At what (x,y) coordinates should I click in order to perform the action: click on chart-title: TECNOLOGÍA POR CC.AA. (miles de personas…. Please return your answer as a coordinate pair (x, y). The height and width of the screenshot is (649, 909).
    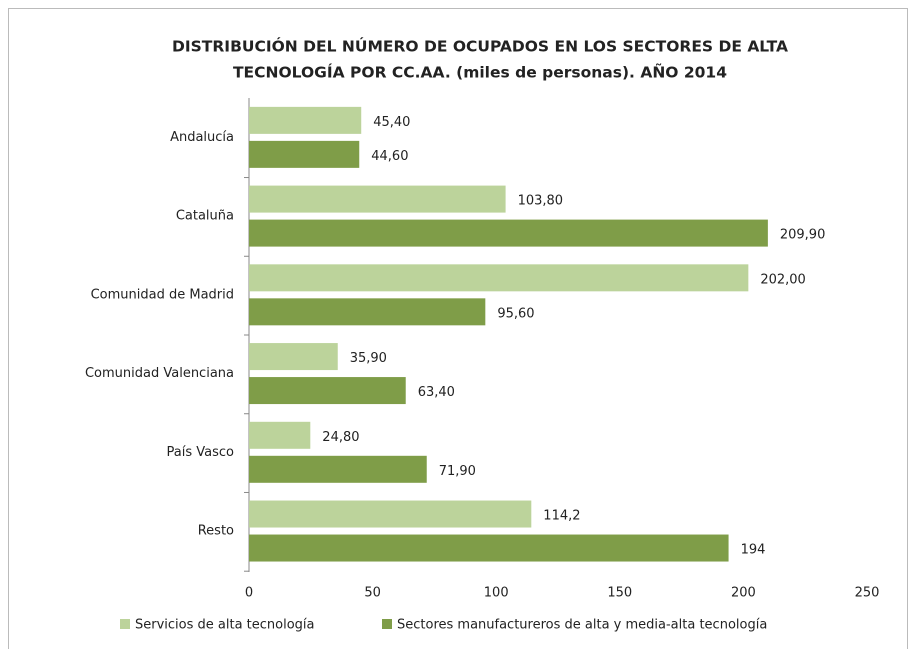
    Looking at the image, I should click on (480, 72).